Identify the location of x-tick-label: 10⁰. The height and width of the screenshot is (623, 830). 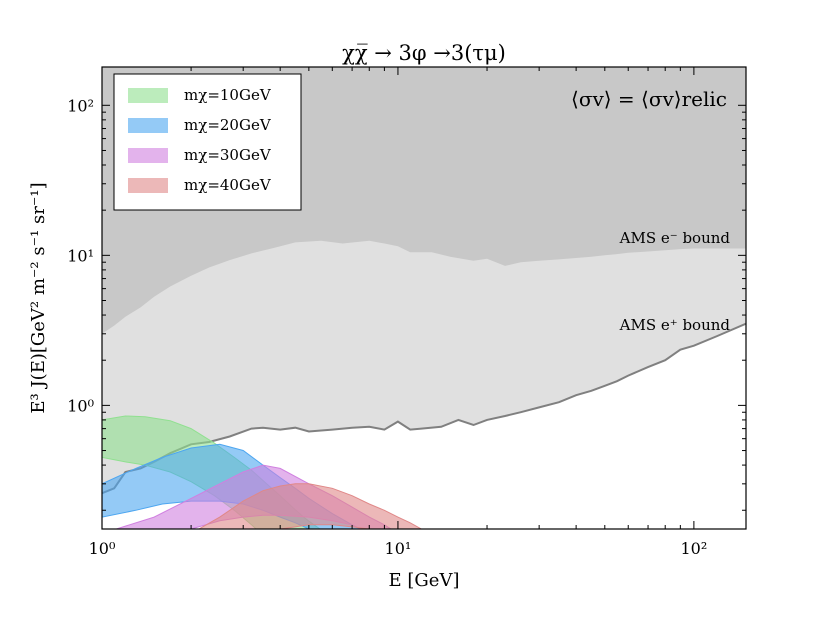
(102, 548).